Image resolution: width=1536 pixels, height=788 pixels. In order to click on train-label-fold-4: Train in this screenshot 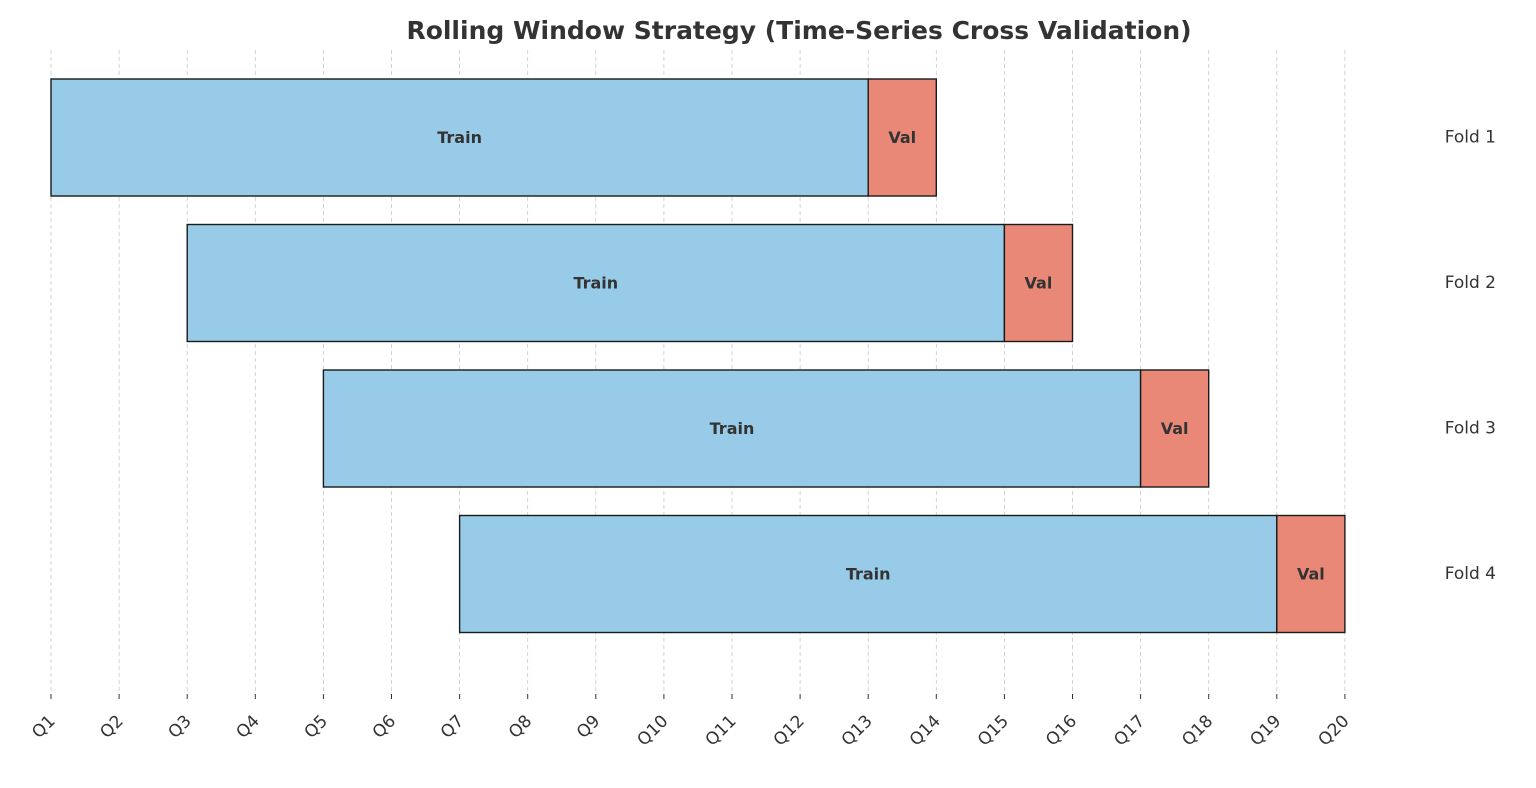, I will do `click(868, 574)`.